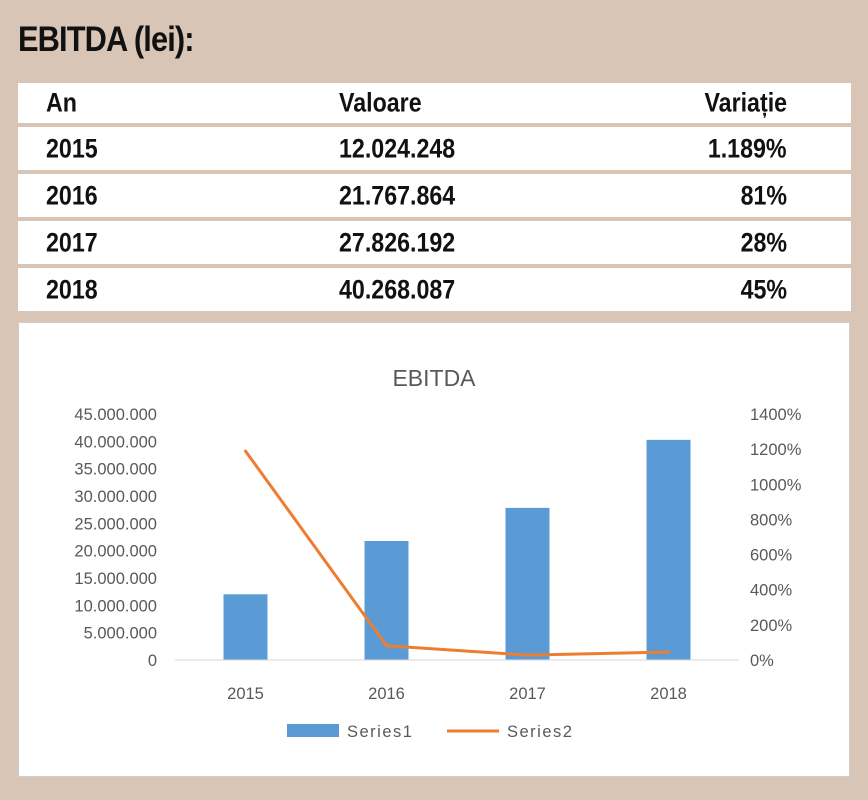 This screenshot has width=868, height=800. What do you see at coordinates (245, 451) in the screenshot?
I see `point-series2-2015` at bounding box center [245, 451].